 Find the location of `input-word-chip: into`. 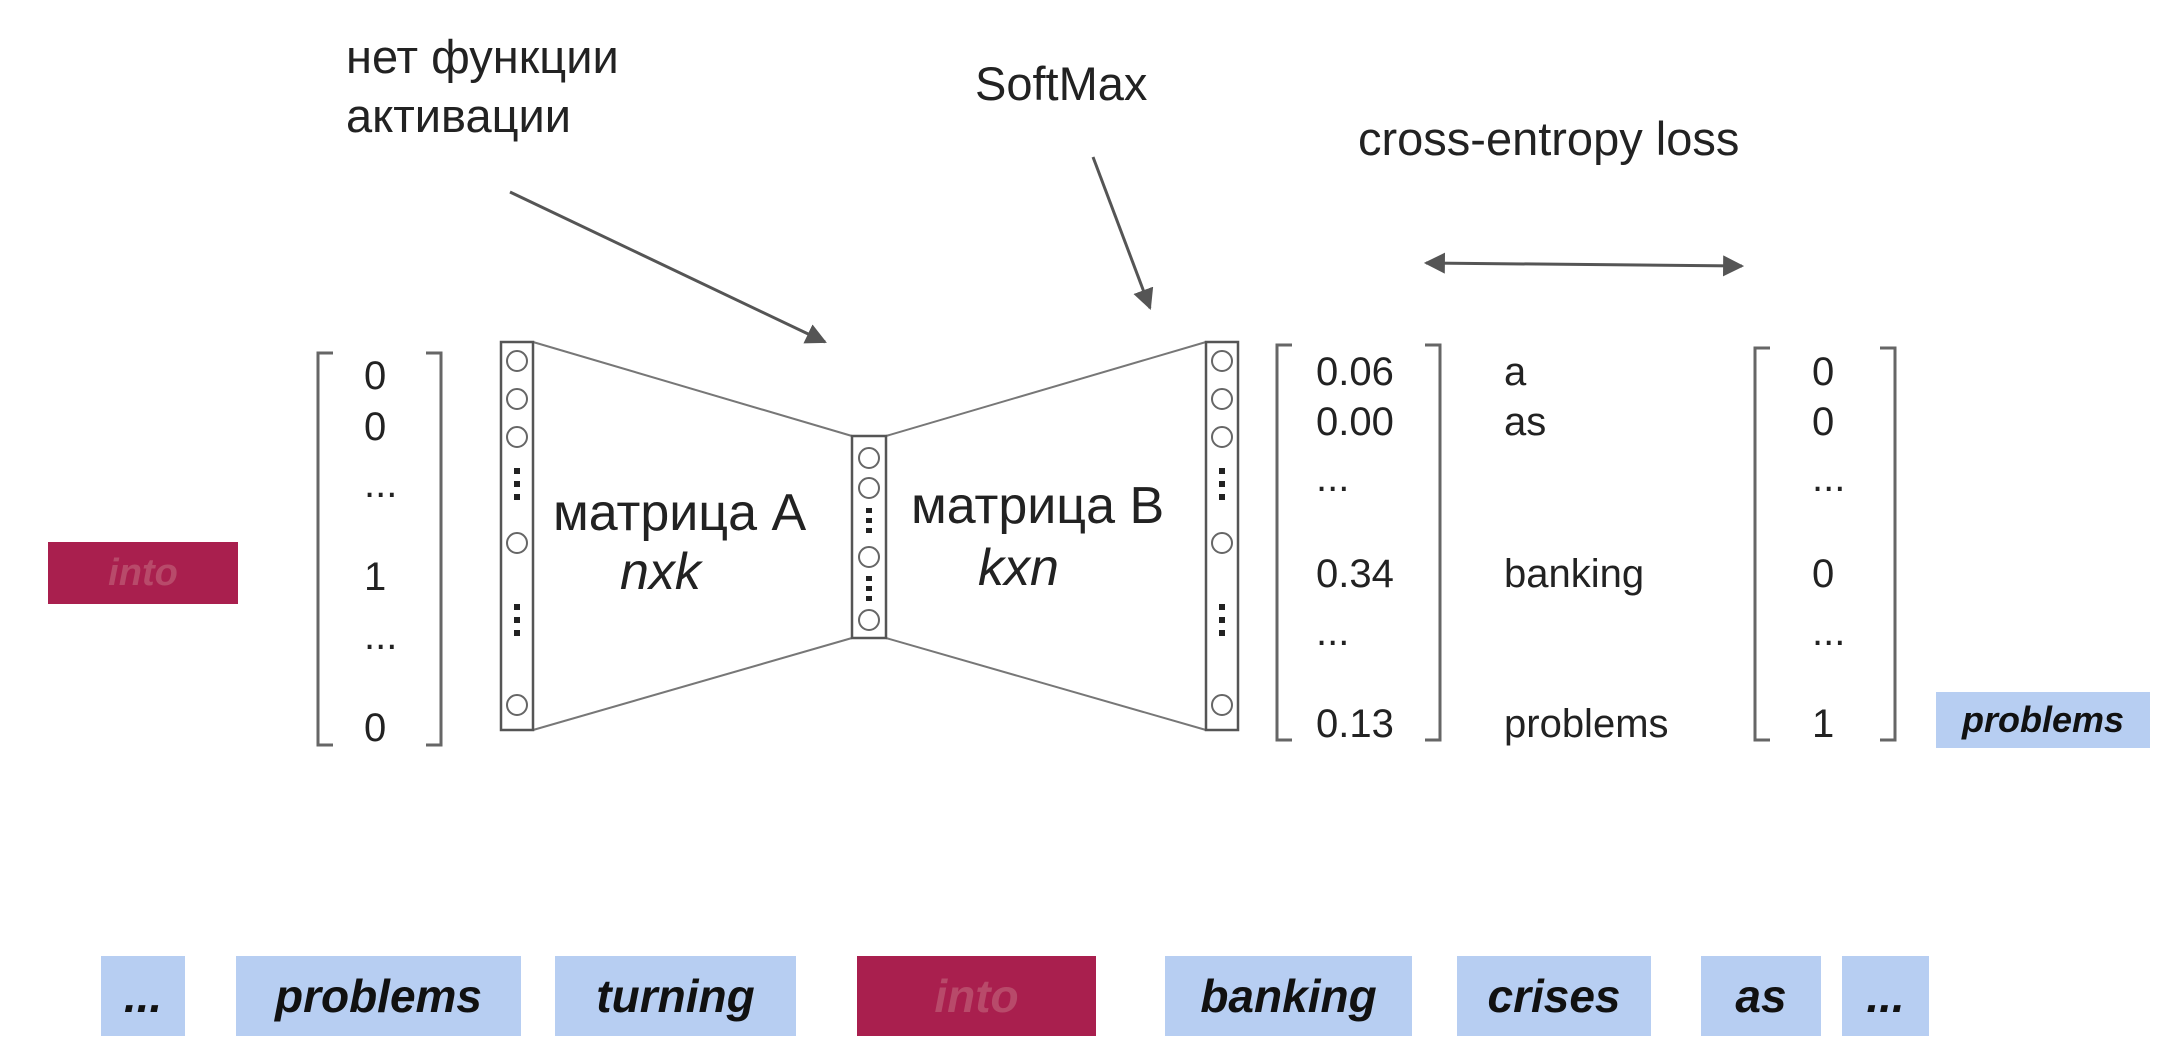

input-word-chip: into is located at coordinates (143, 573).